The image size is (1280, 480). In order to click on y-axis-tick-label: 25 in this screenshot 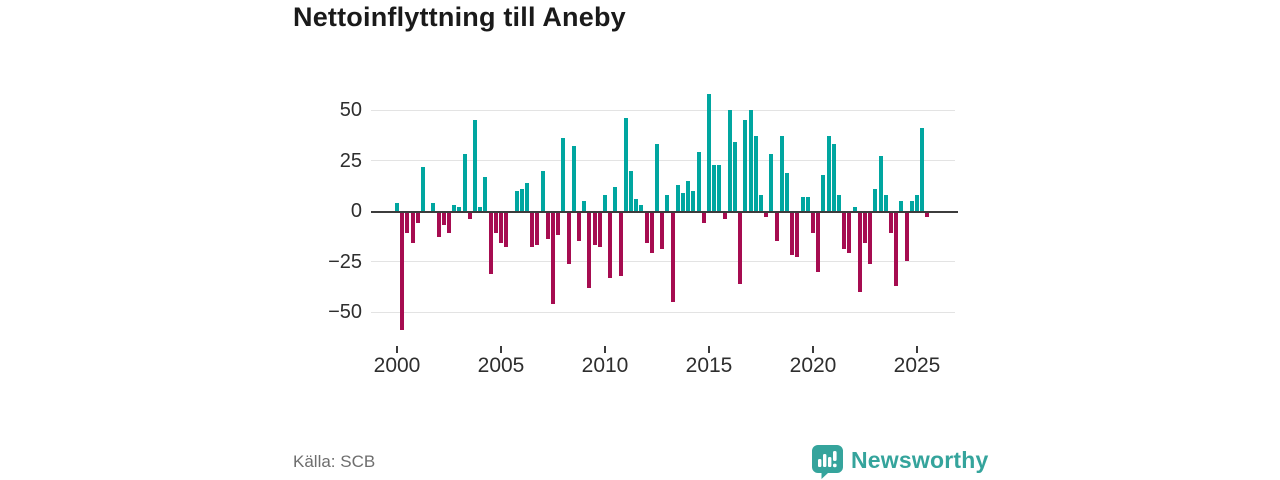, I will do `click(350, 160)`.